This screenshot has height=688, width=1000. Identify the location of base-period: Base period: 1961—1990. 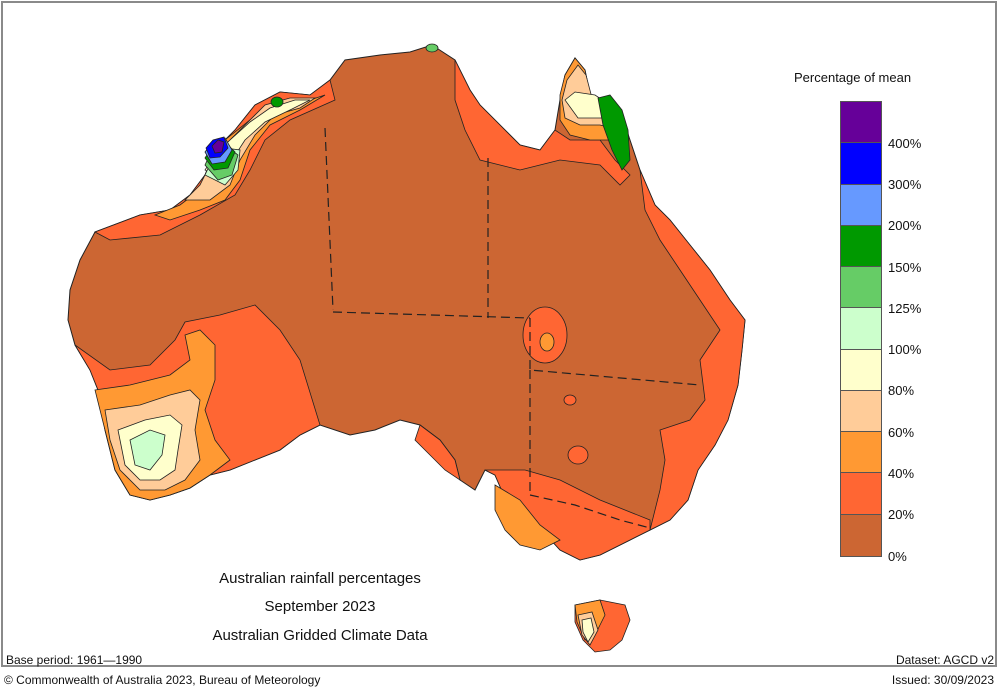
(74, 660).